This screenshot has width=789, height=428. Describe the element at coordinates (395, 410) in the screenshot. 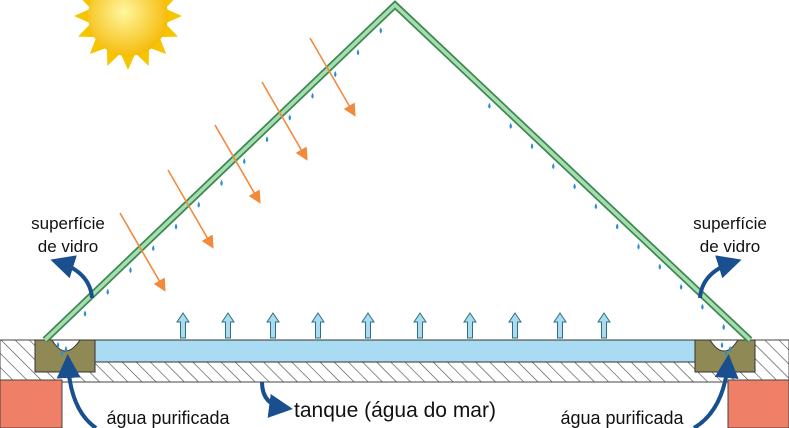

I see `tank-label: tanque (água do mar)` at that location.